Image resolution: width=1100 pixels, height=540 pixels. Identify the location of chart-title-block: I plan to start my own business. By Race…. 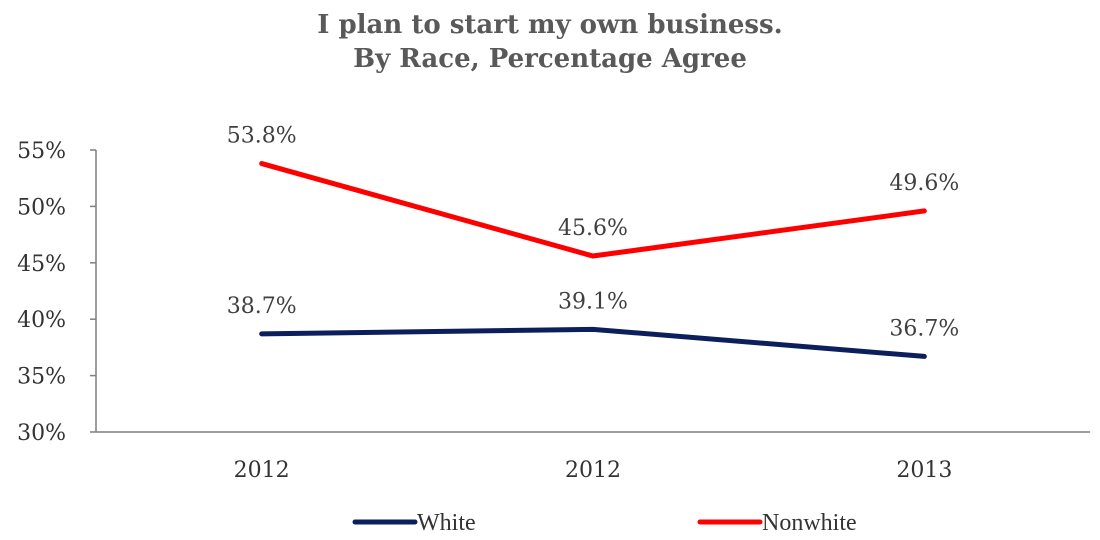
(550, 42).